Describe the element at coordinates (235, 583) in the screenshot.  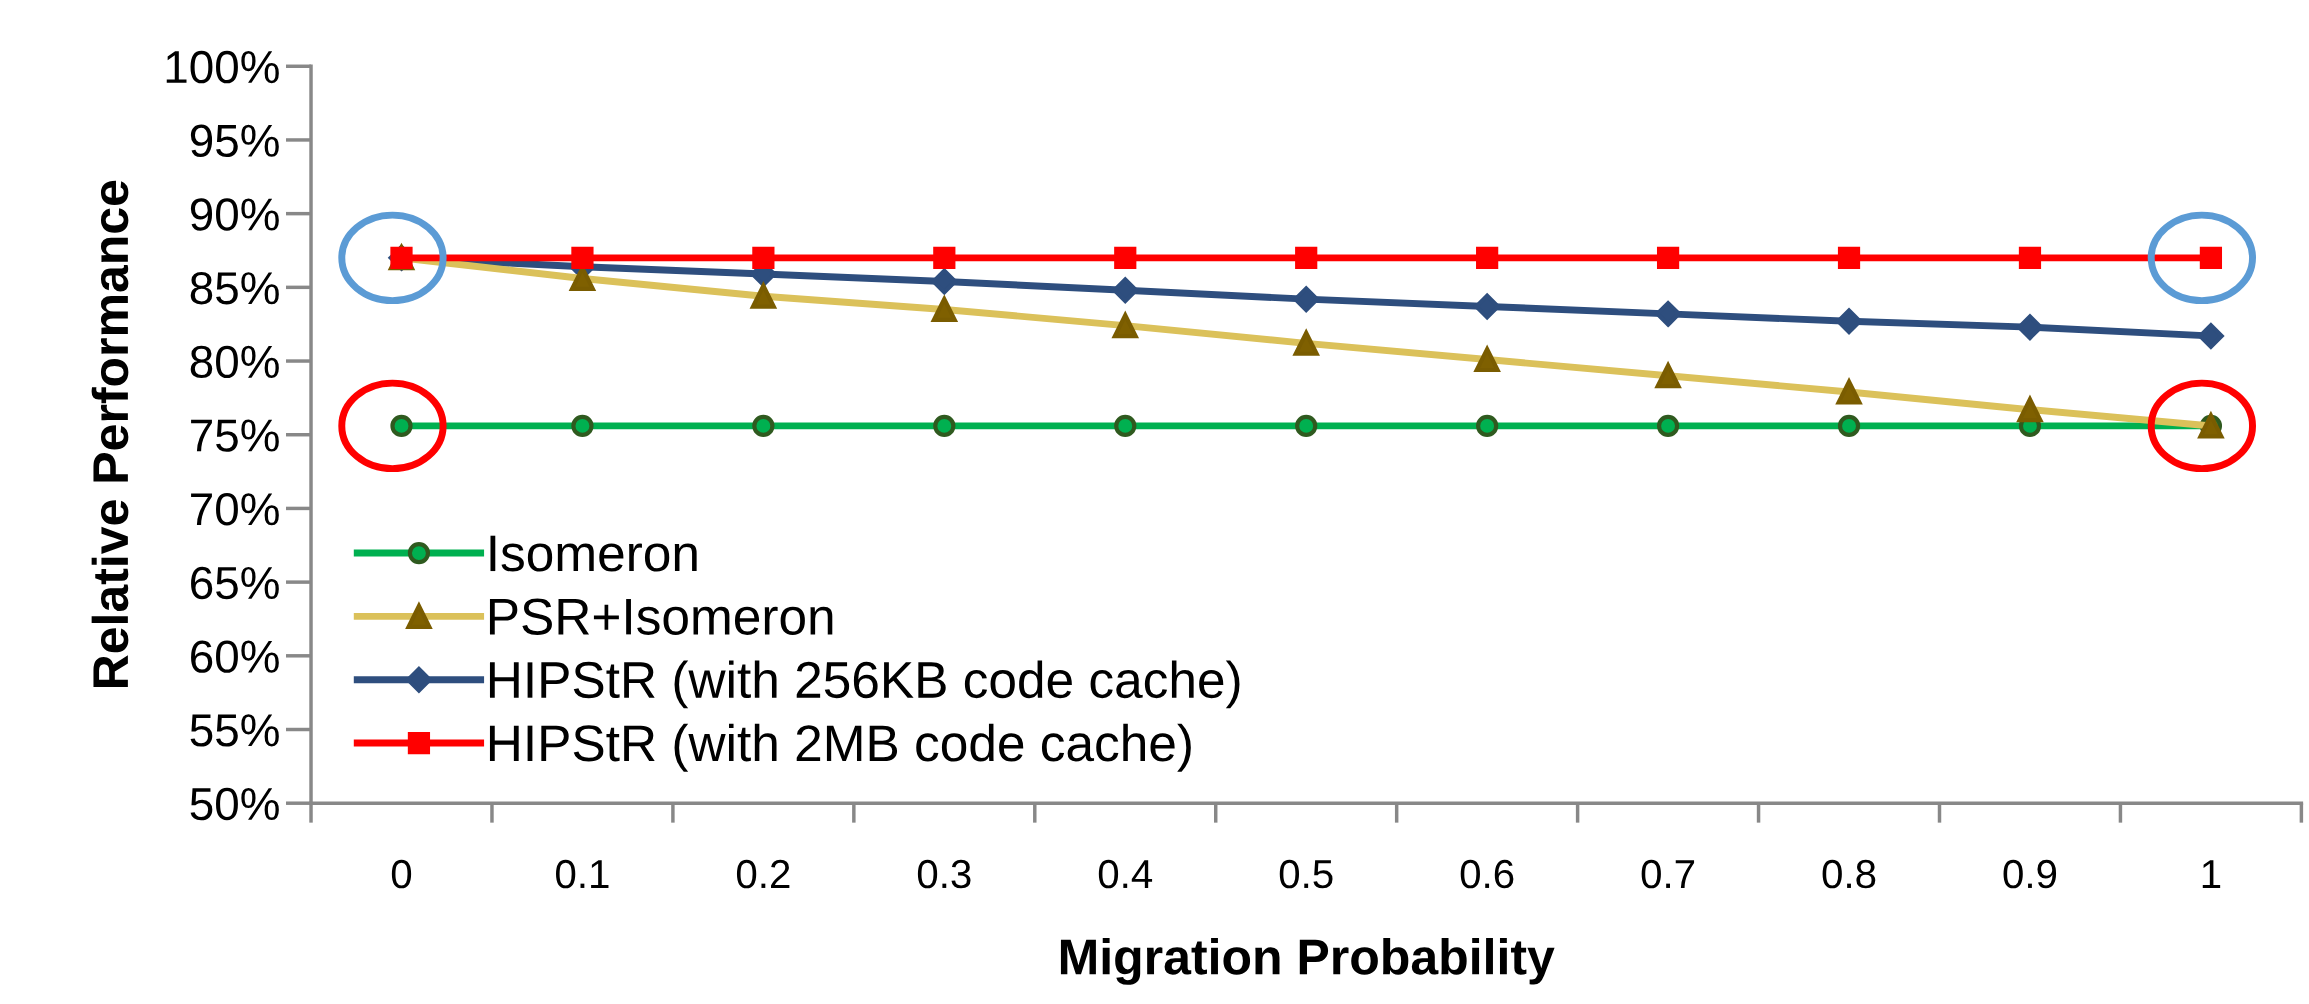
I see `y-tick-label: 65%` at that location.